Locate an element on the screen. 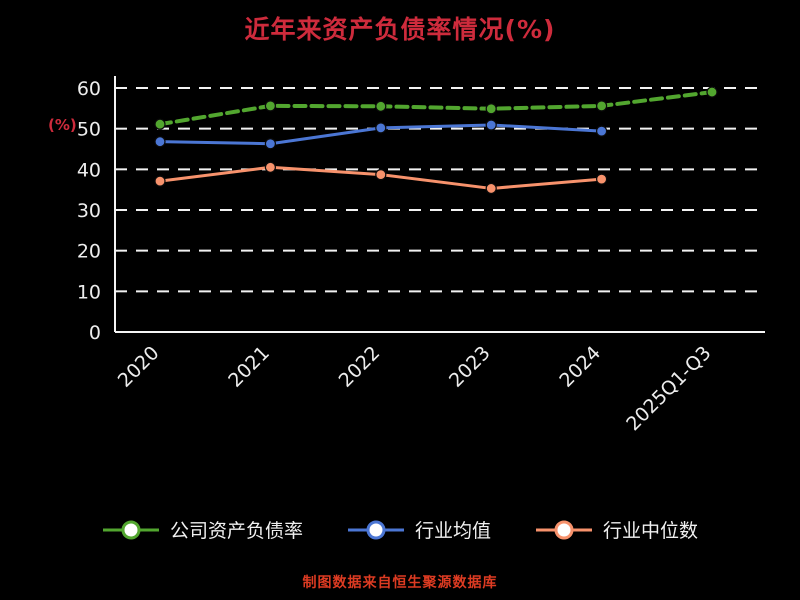 The width and height of the screenshot is (800, 600). legend-item-industry-mean: 行业均值 is located at coordinates (419, 529).